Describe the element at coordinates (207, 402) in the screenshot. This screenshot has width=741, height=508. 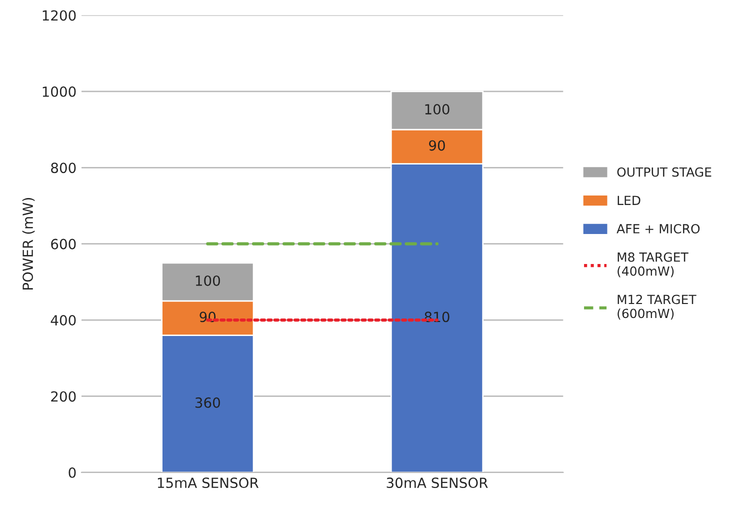
I see `data-label: 360` at that location.